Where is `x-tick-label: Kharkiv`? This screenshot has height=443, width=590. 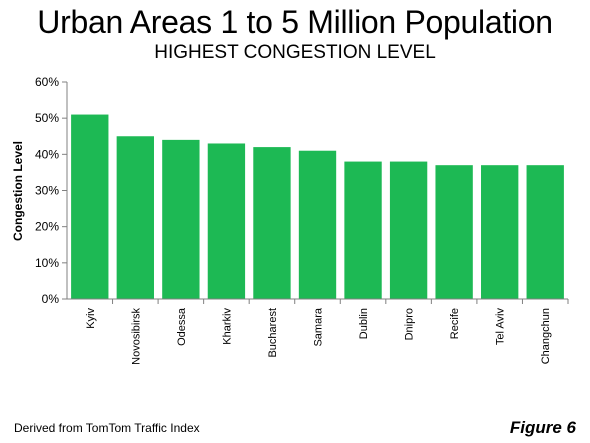 x-tick-label: Kharkiv is located at coordinates (227, 326).